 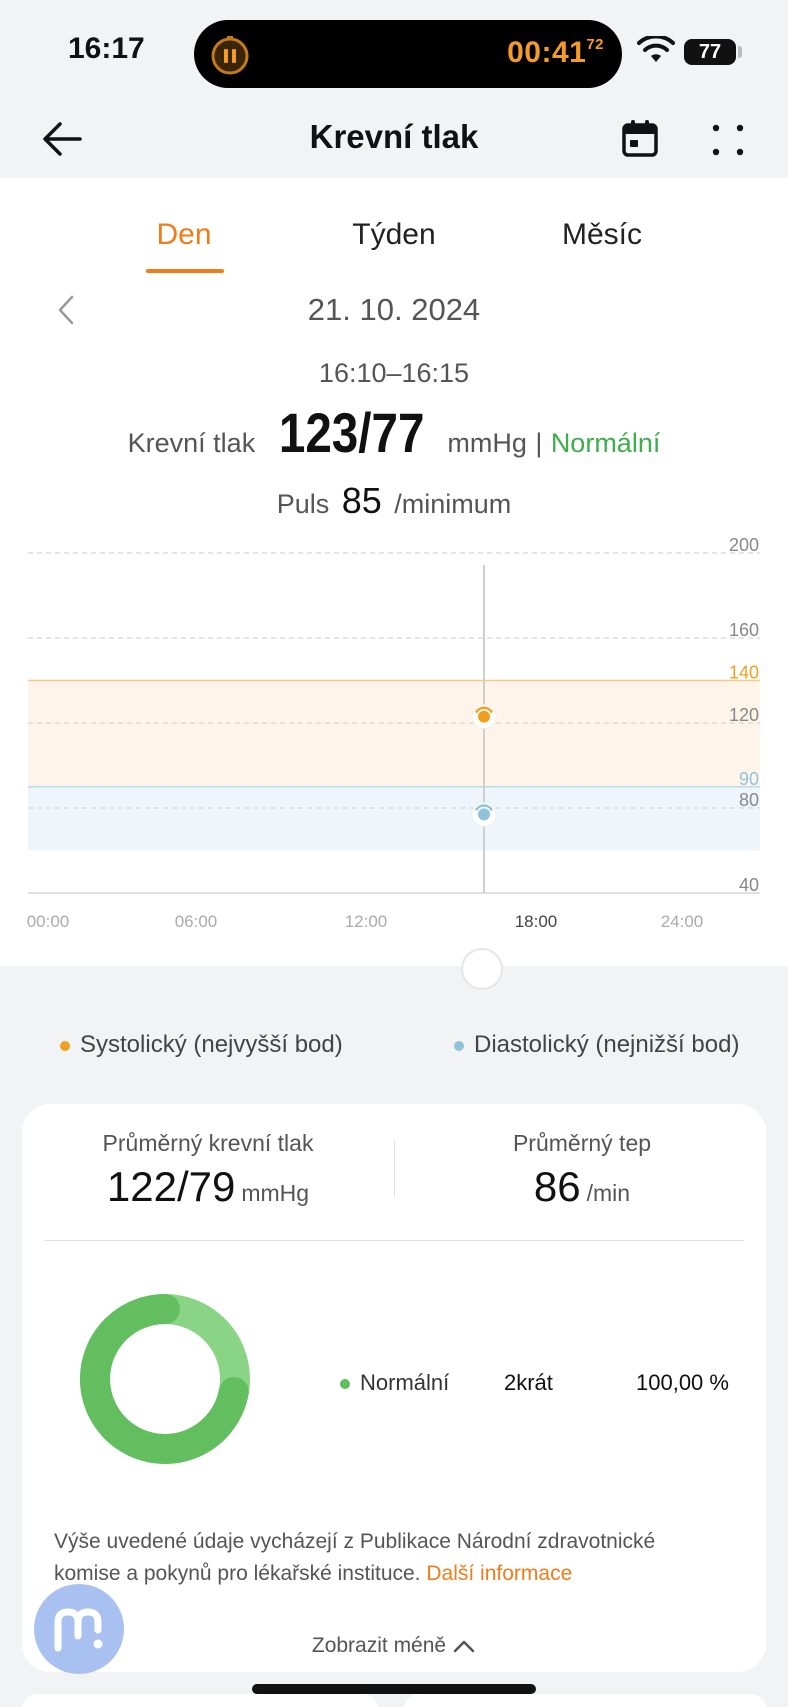 I want to click on diastolic-point, so click(x=484, y=814).